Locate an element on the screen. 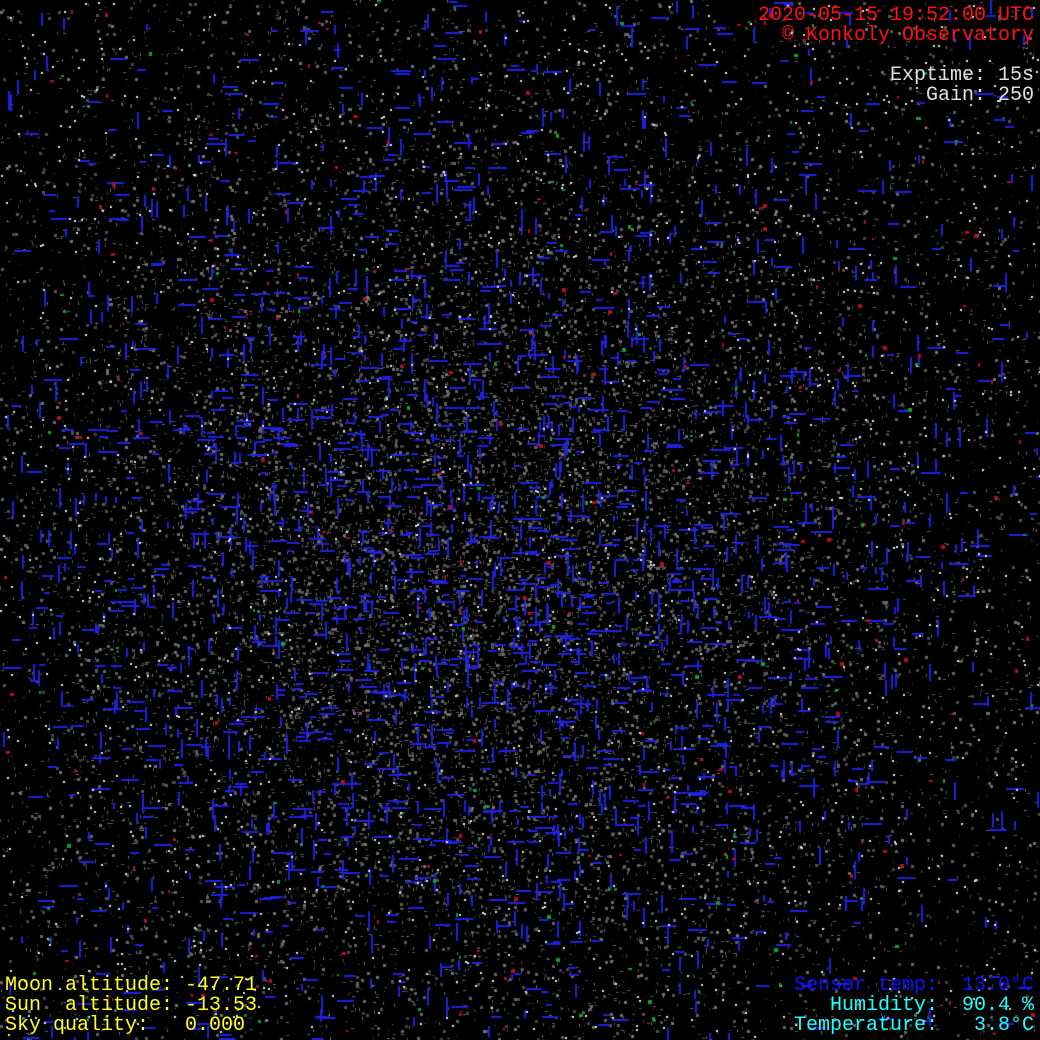  gain: Gain: 250 is located at coordinates (979, 95).